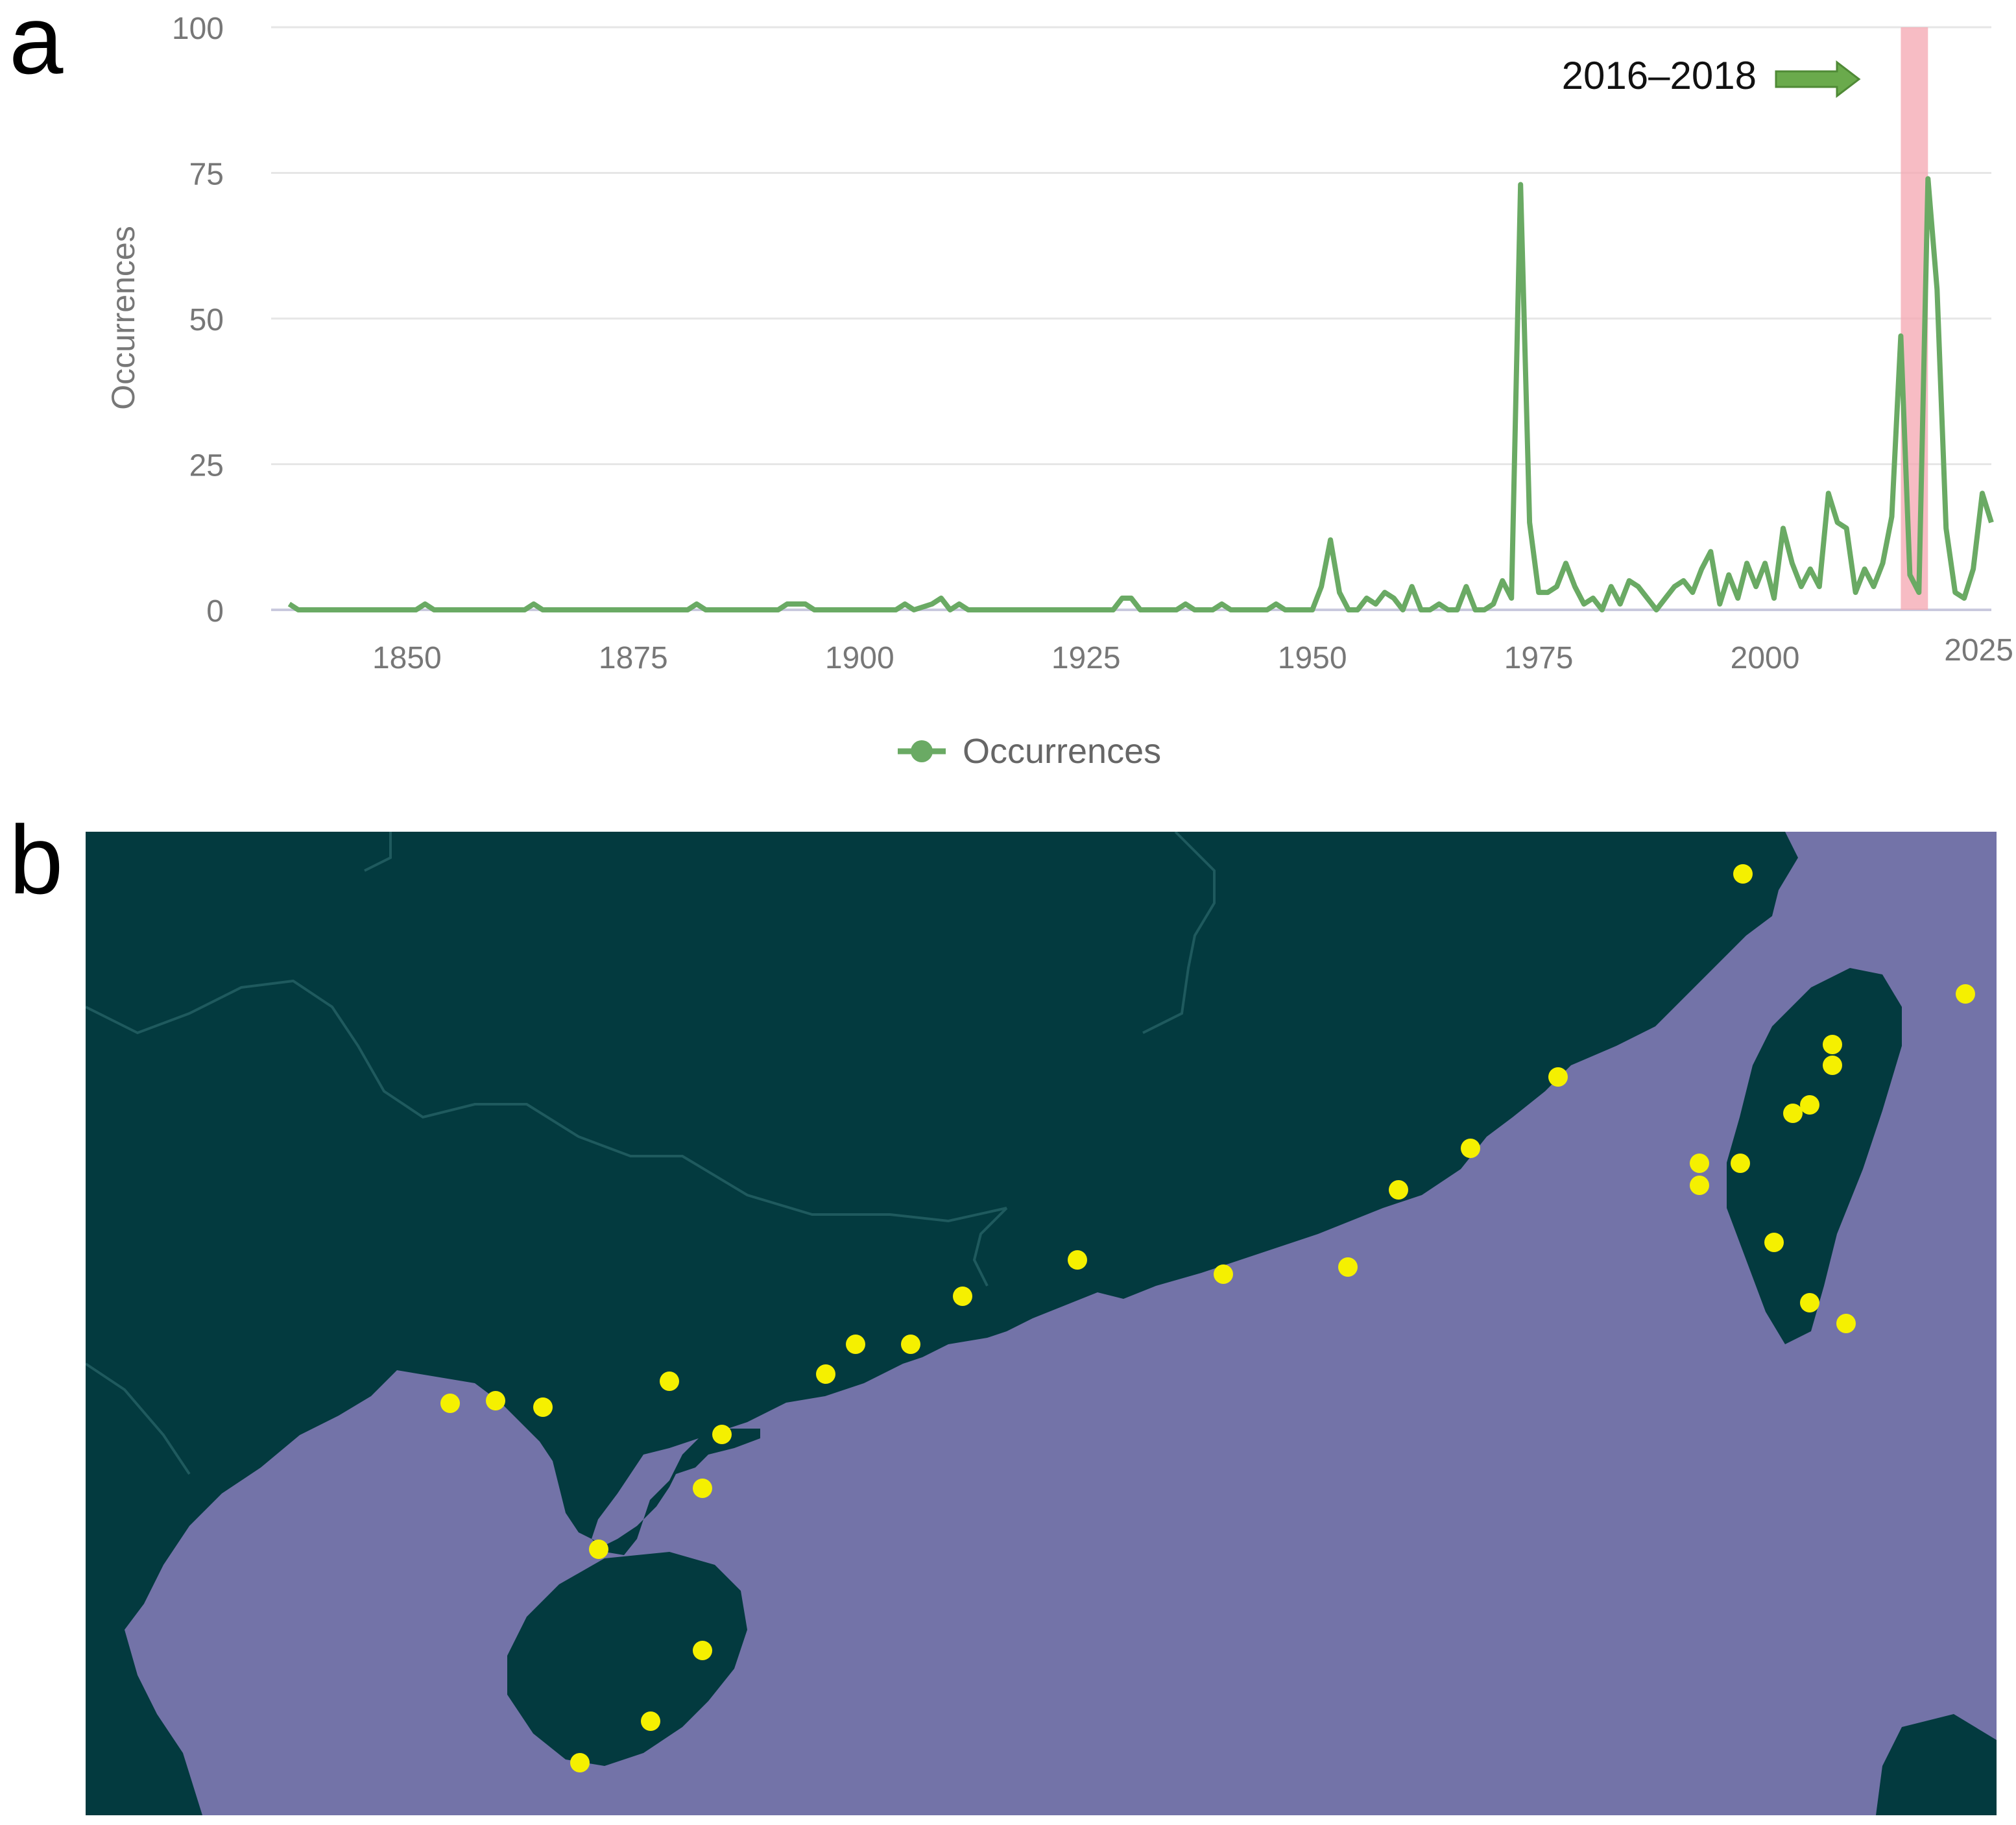  I want to click on x-tick-label: 1950, so click(1312, 658).